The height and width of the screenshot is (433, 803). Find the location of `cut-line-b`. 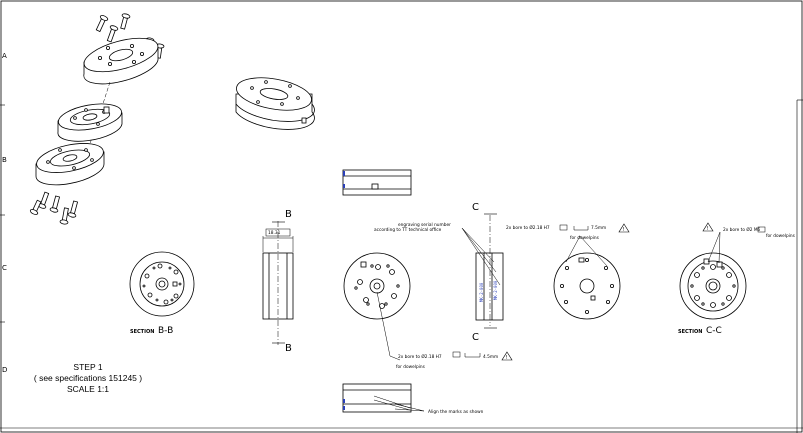

cut-line-b is located at coordinates (278, 282).